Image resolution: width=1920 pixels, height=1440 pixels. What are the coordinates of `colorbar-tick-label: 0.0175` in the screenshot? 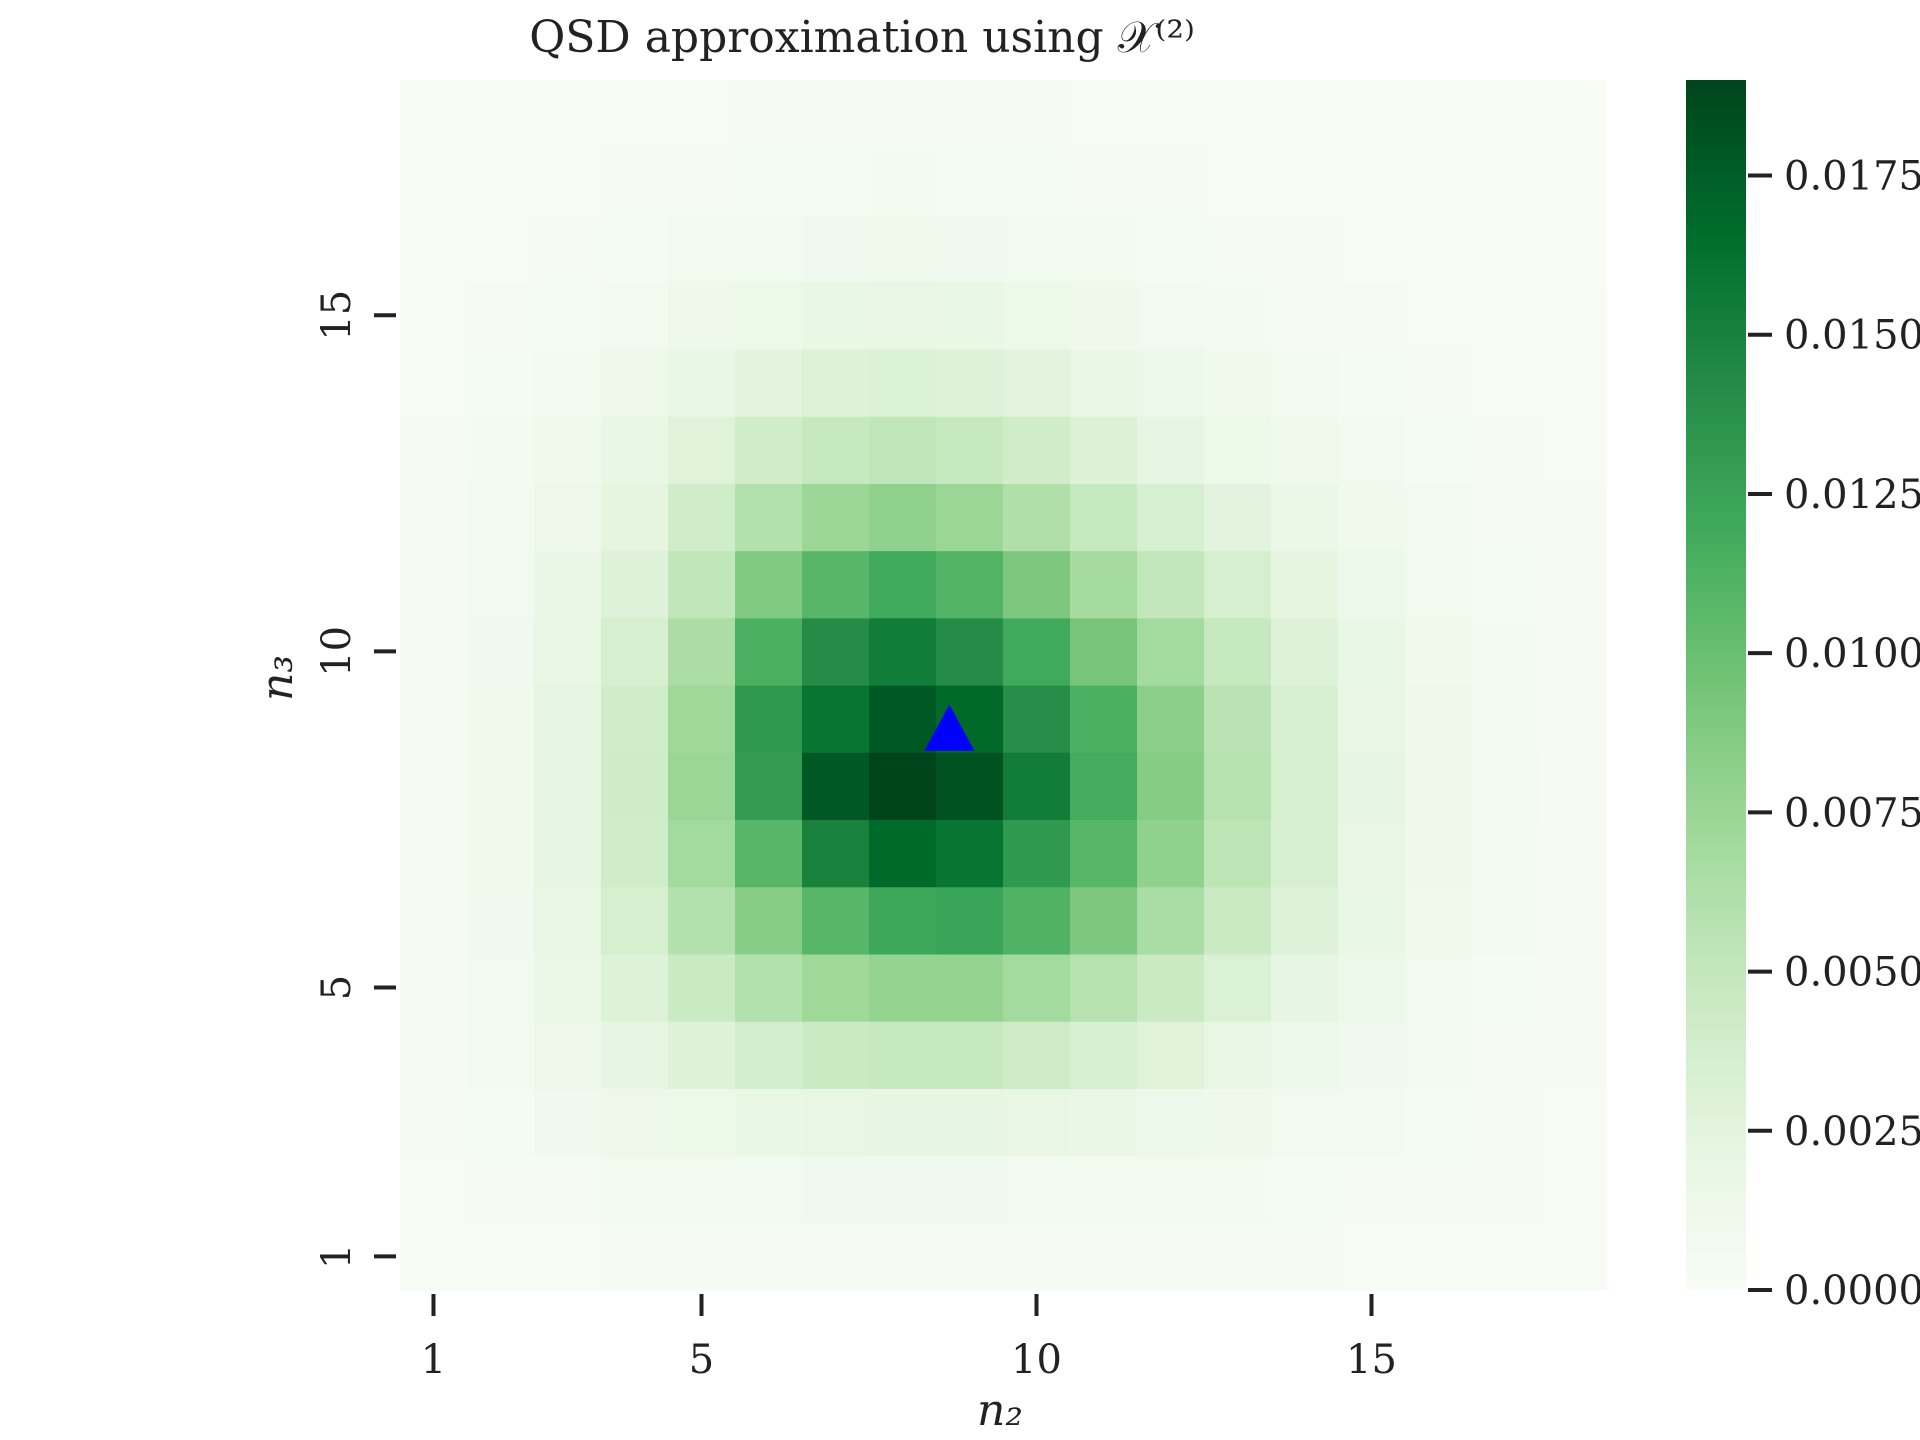 It's located at (1852, 177).